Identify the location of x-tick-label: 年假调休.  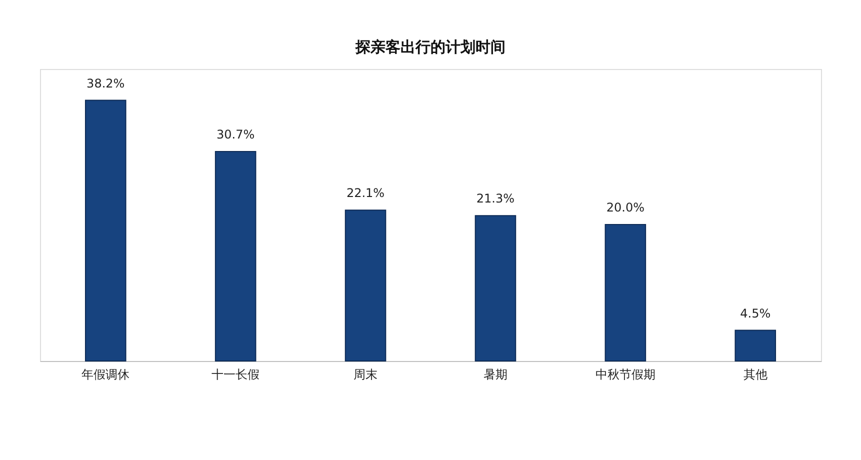
(106, 375).